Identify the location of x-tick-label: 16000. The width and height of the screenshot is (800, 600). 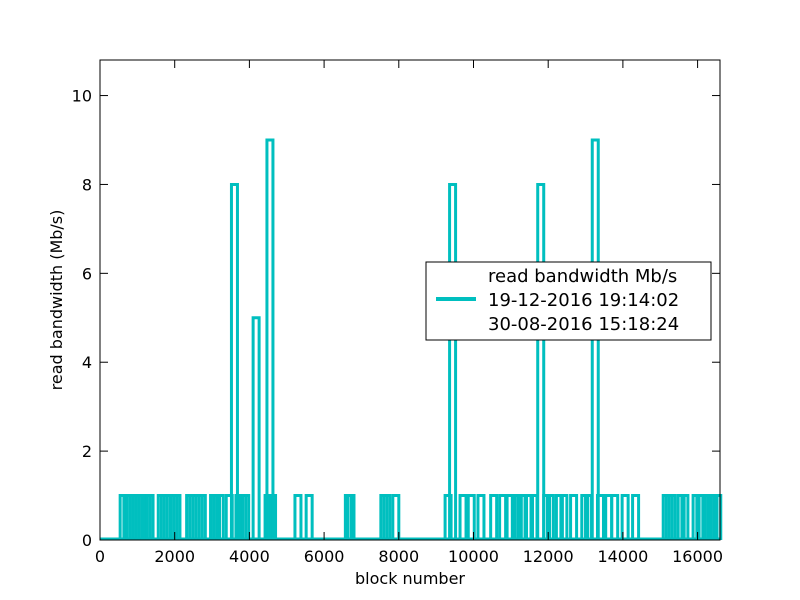
(697, 556).